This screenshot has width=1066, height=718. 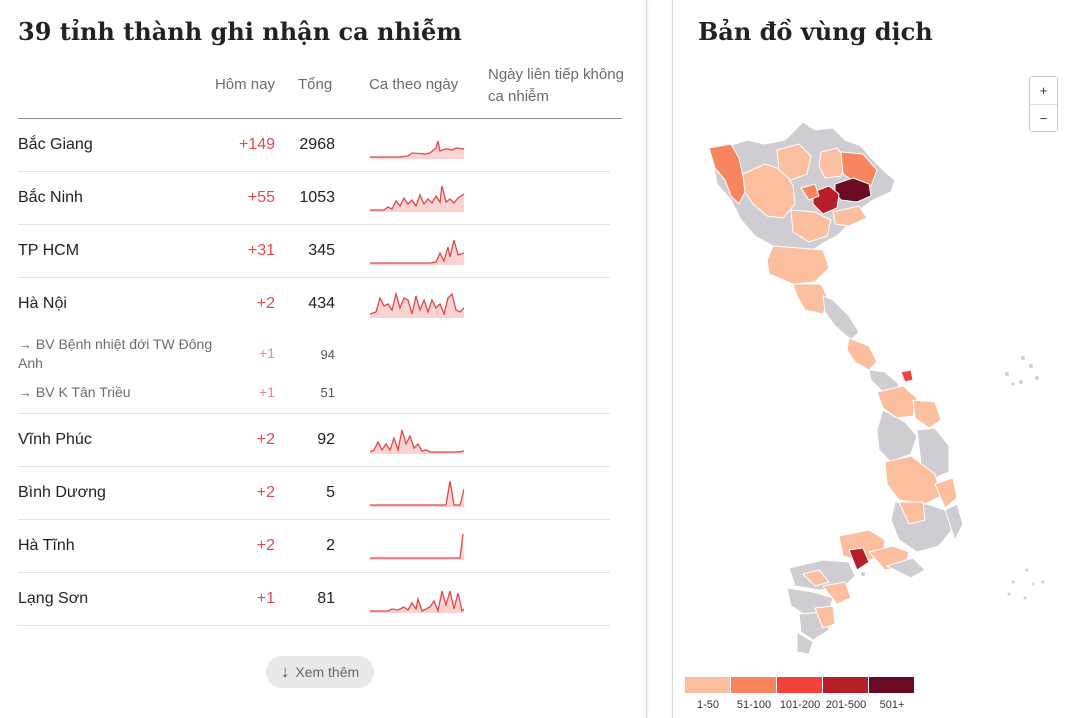 I want to click on legend-label: 51-100, so click(x=754, y=705).